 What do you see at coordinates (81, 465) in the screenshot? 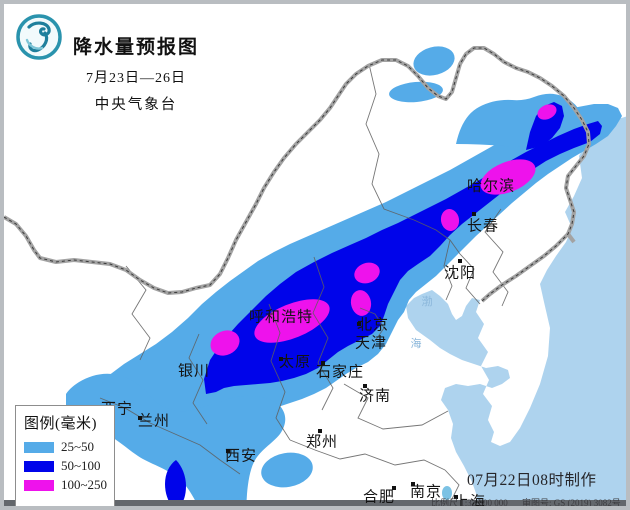
I see `legend-label: 50~100` at bounding box center [81, 465].